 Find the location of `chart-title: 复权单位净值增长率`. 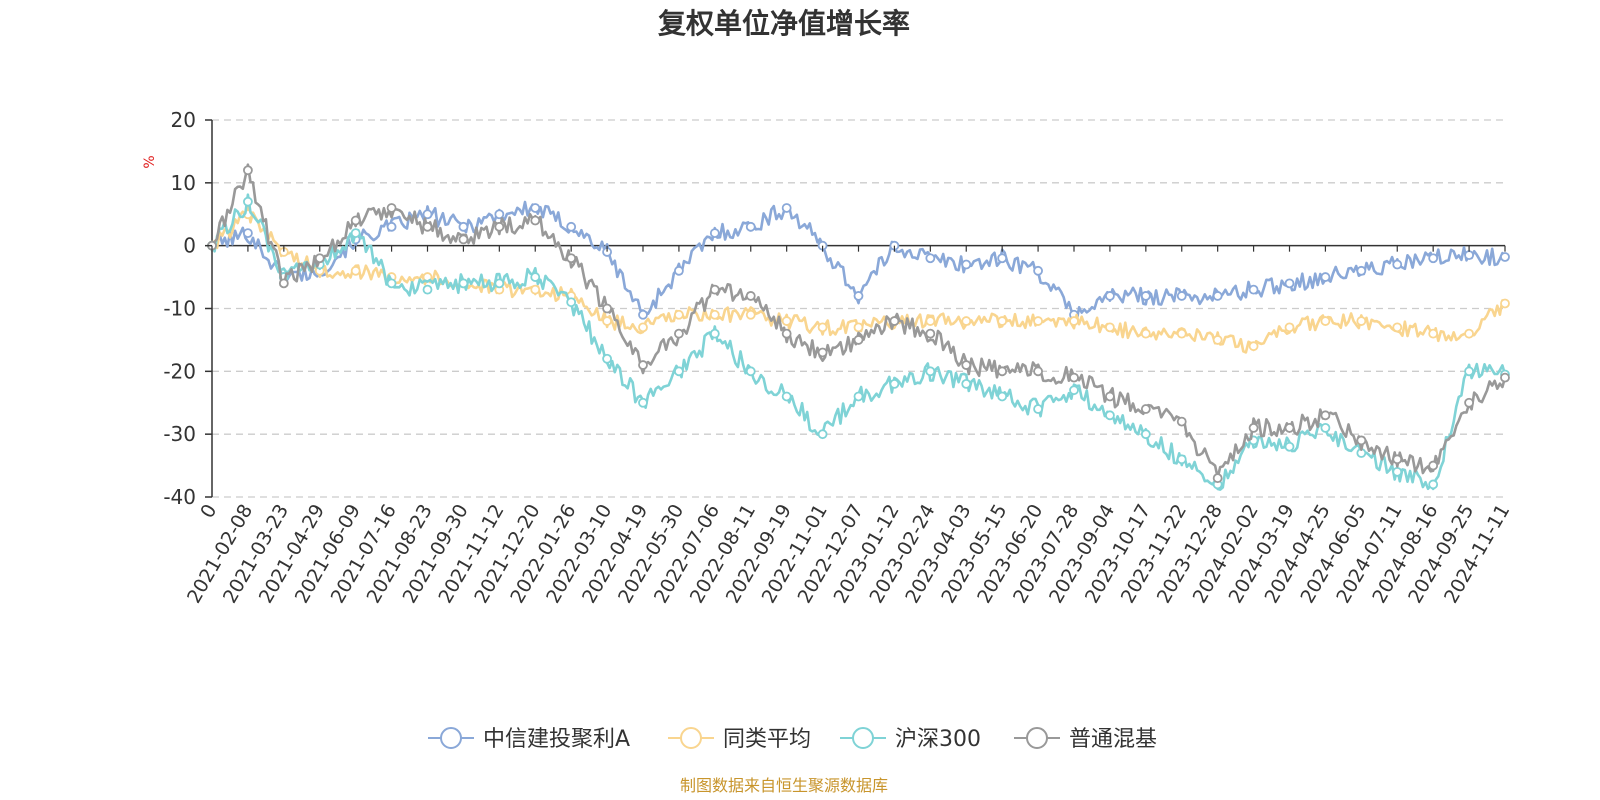

chart-title: 复权单位净值增长率 is located at coordinates (784, 23).